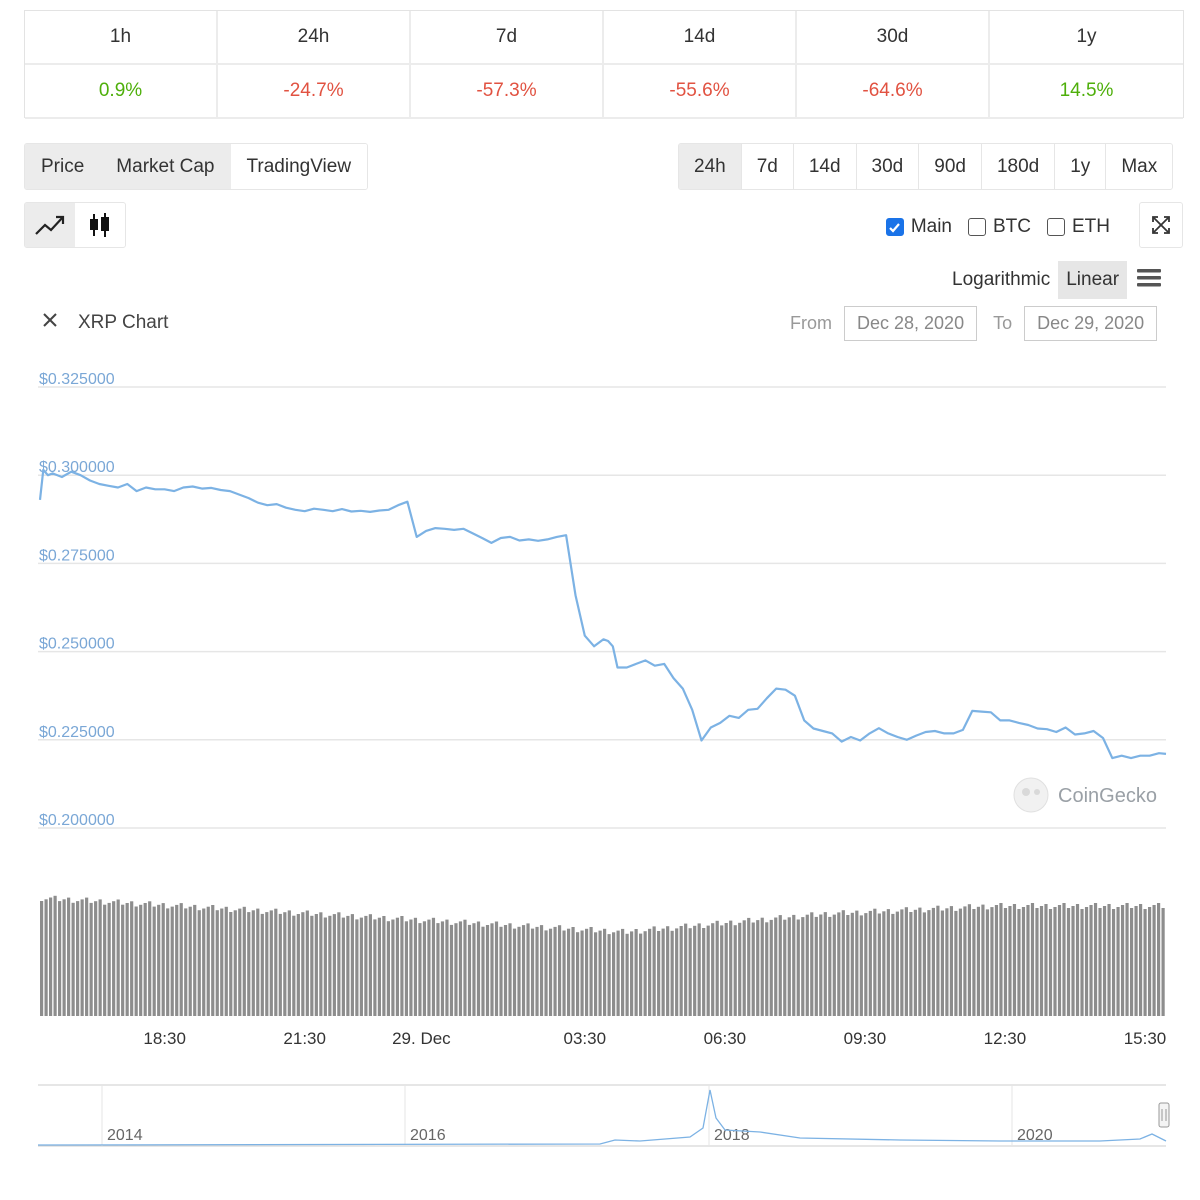 This screenshot has width=1200, height=1200. Describe the element at coordinates (977, 227) in the screenshot. I see `checkbox-btc` at that location.